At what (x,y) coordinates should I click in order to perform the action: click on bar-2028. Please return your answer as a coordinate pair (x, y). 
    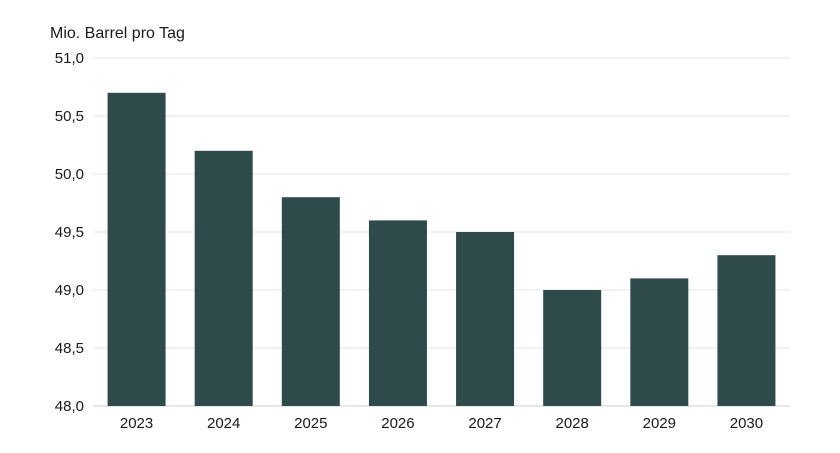
    Looking at the image, I should click on (572, 348).